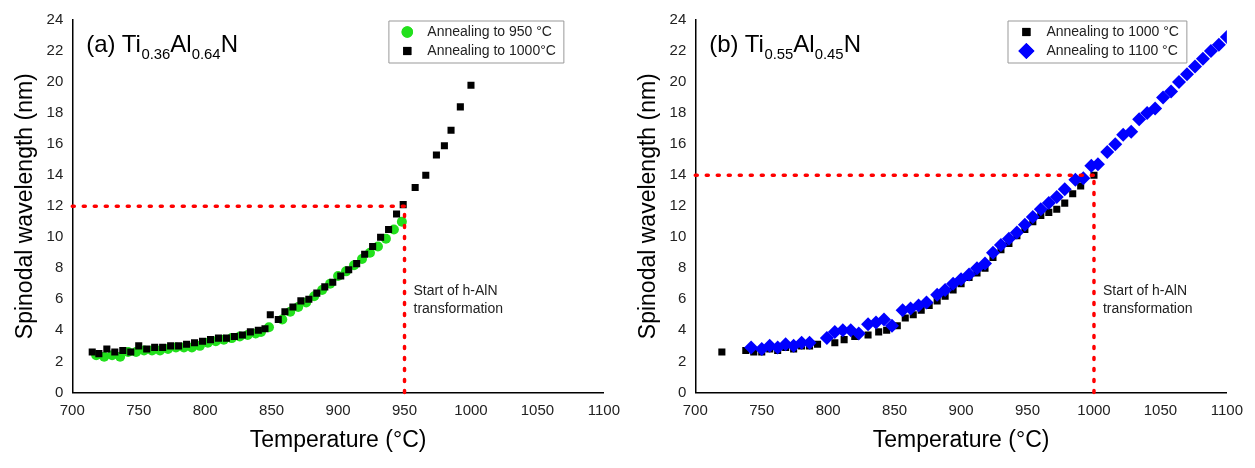 The width and height of the screenshot is (1255, 468). Describe the element at coordinates (489, 30) in the screenshot. I see `legend-label: Annealing to 950 °C` at that location.